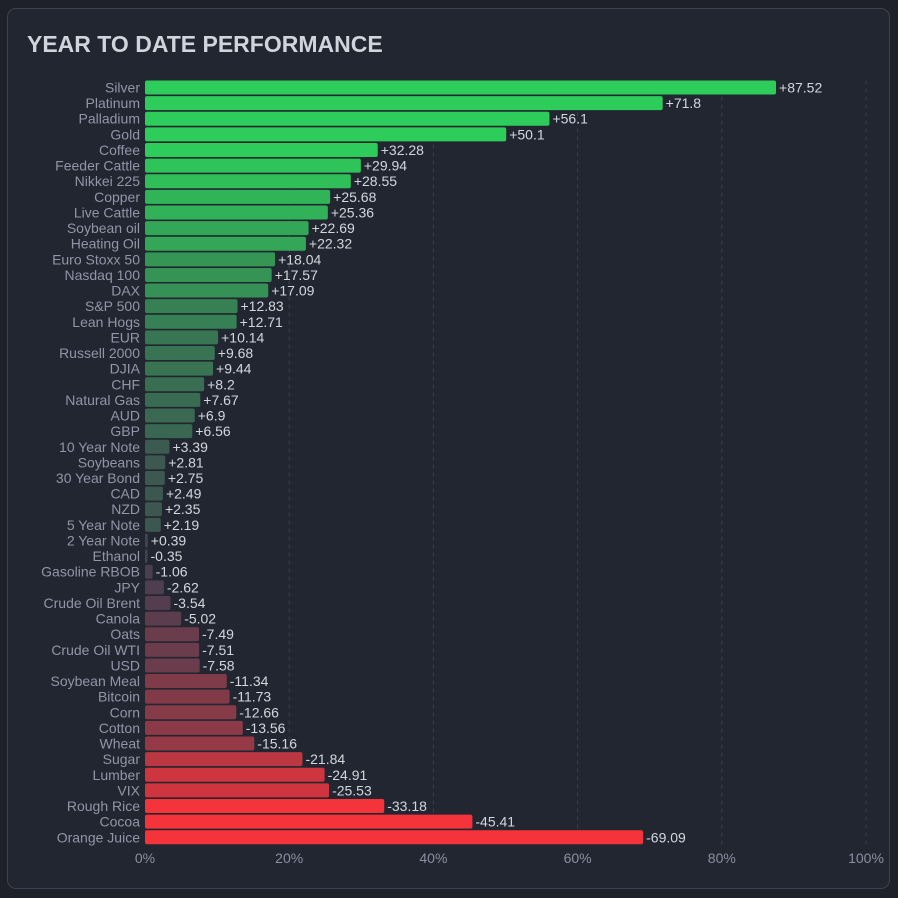  What do you see at coordinates (236, 353) in the screenshot?
I see `data-label: +9.68` at bounding box center [236, 353].